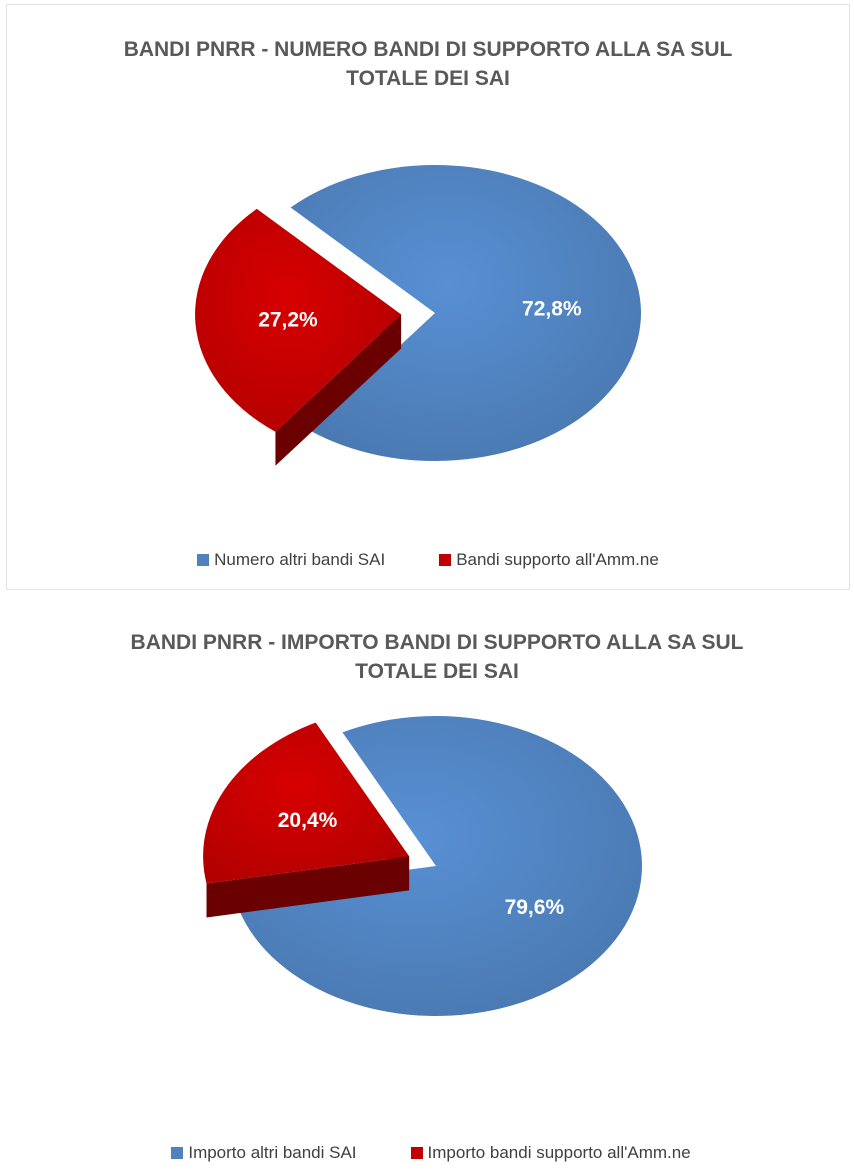  What do you see at coordinates (298, 337) in the screenshot?
I see `pie-slice-red: 27,2%` at bounding box center [298, 337].